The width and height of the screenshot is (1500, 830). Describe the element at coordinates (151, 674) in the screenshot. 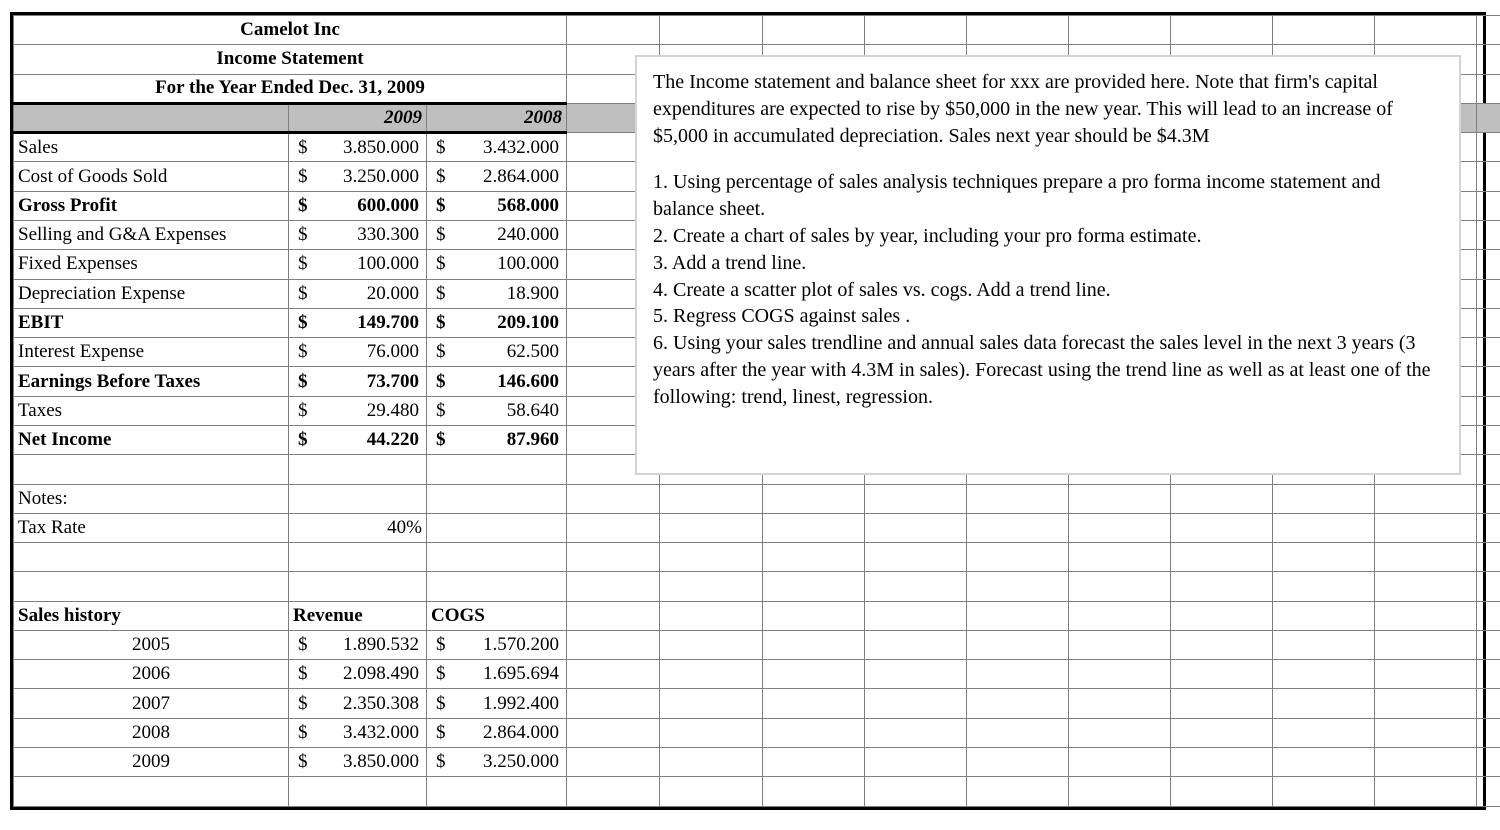

I see `sales-history-year: 2006` at that location.